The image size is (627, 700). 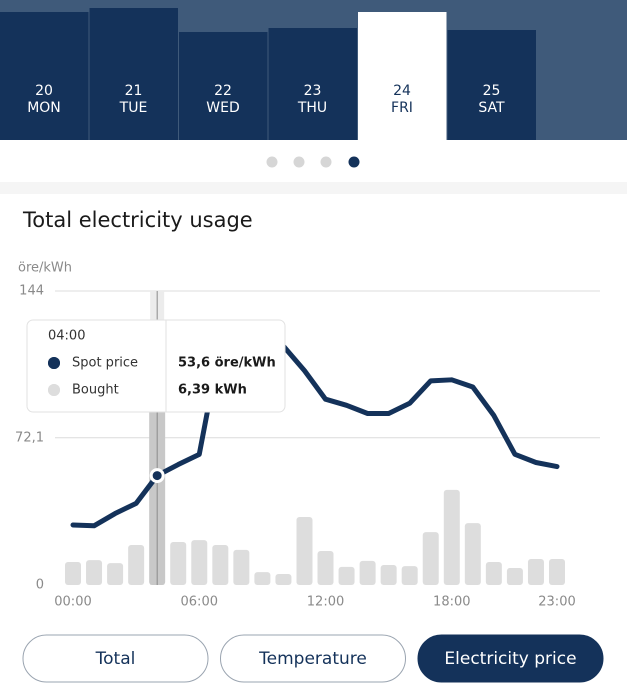 I want to click on day-weekday: FRI, so click(x=402, y=108).